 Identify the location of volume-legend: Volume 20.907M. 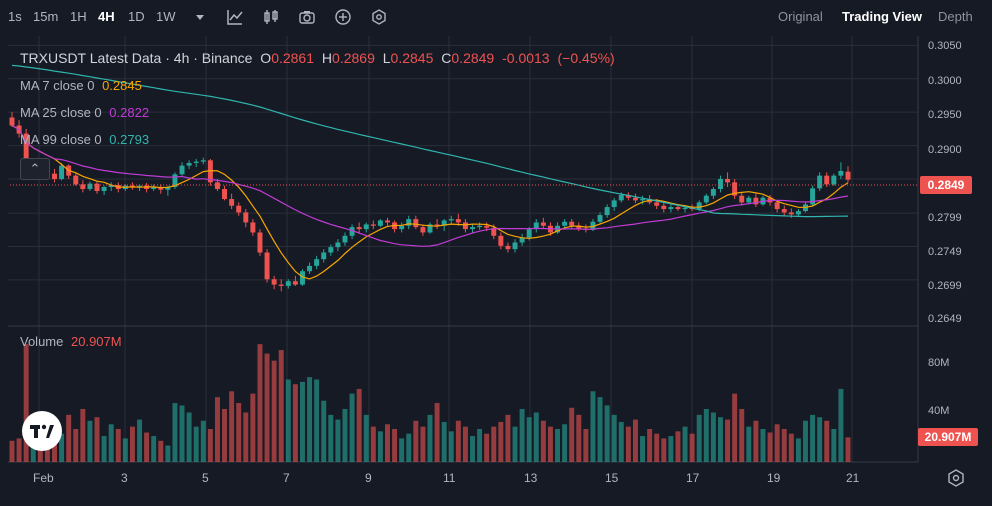
(71, 341).